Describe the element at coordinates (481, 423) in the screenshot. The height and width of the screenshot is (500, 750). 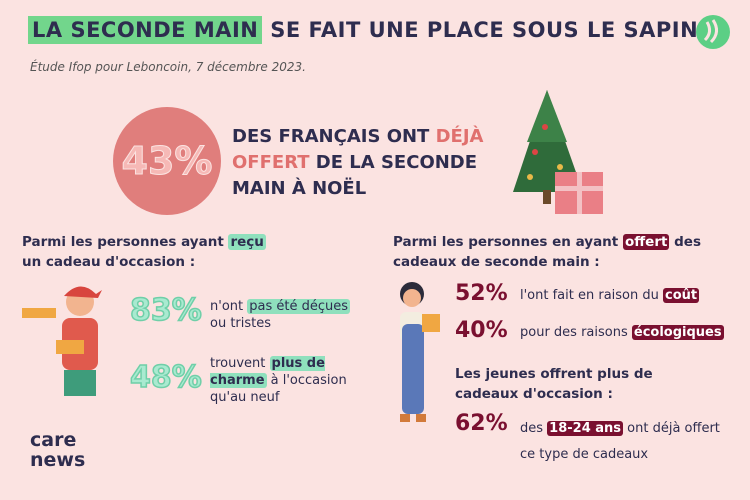
I see `stat: 62%` at that location.